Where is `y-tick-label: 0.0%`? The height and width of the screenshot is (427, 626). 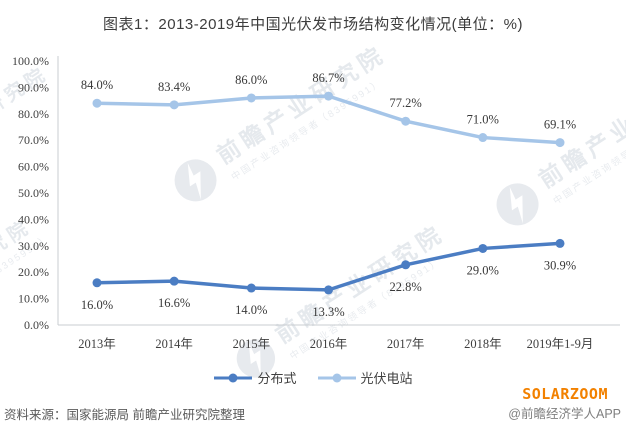
y-tick-label: 0.0% is located at coordinates (36, 325).